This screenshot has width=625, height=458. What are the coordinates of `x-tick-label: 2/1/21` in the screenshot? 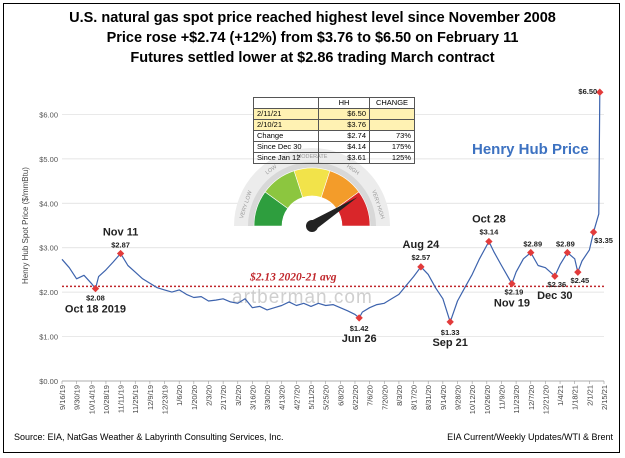 It's located at (589, 395).